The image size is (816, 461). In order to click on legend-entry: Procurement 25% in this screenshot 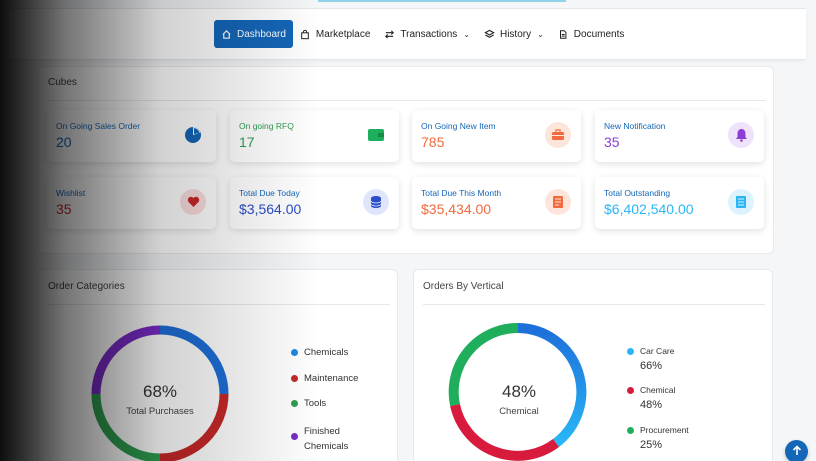, I will do `click(664, 438)`.